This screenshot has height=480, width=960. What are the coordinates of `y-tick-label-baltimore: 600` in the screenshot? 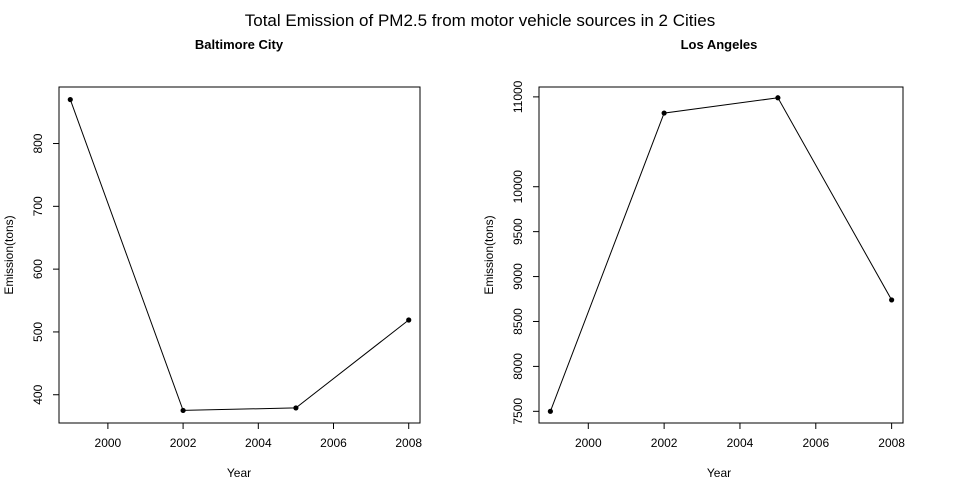 It's located at (38, 269).